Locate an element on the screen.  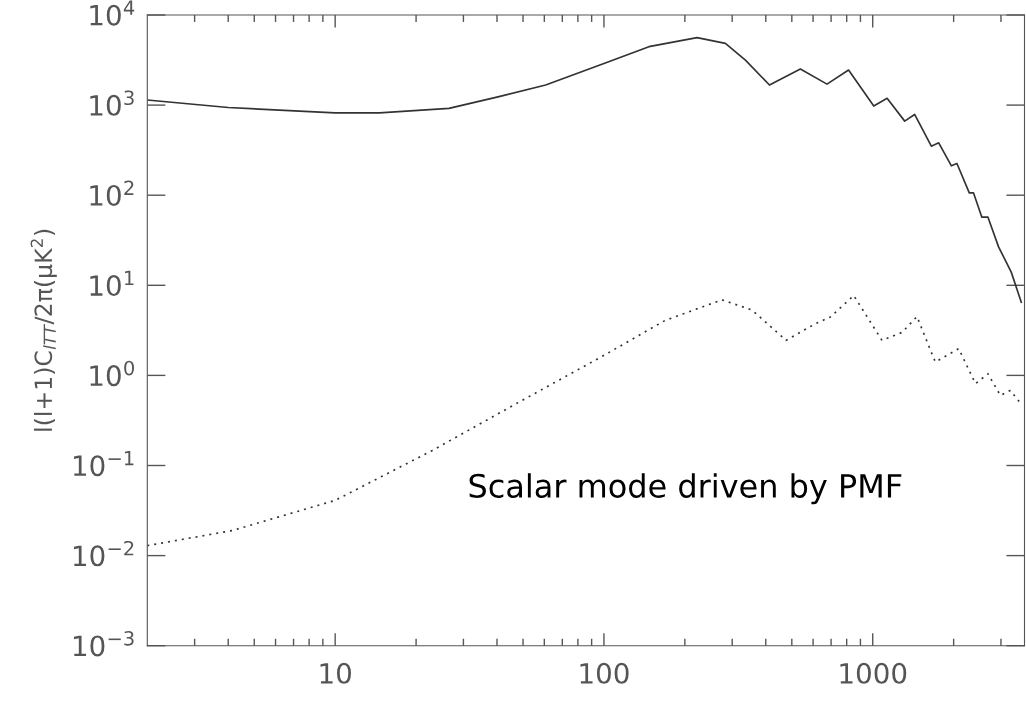
x-tick-label: 100 is located at coordinates (604, 673).